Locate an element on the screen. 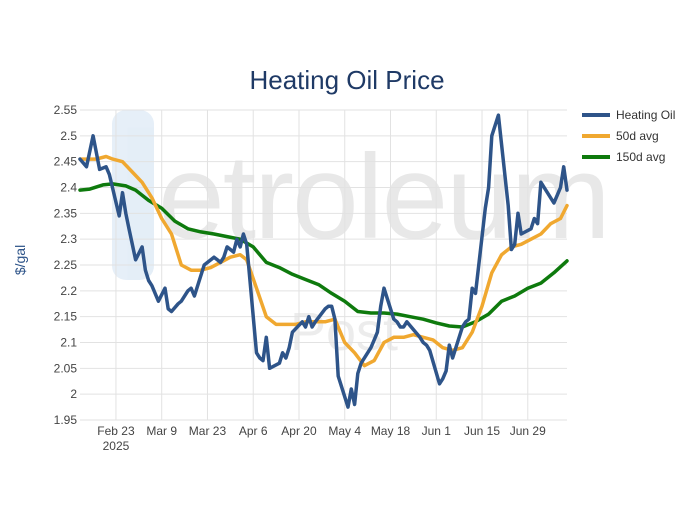  y-tick-label: 2.3 is located at coordinates (68, 239).